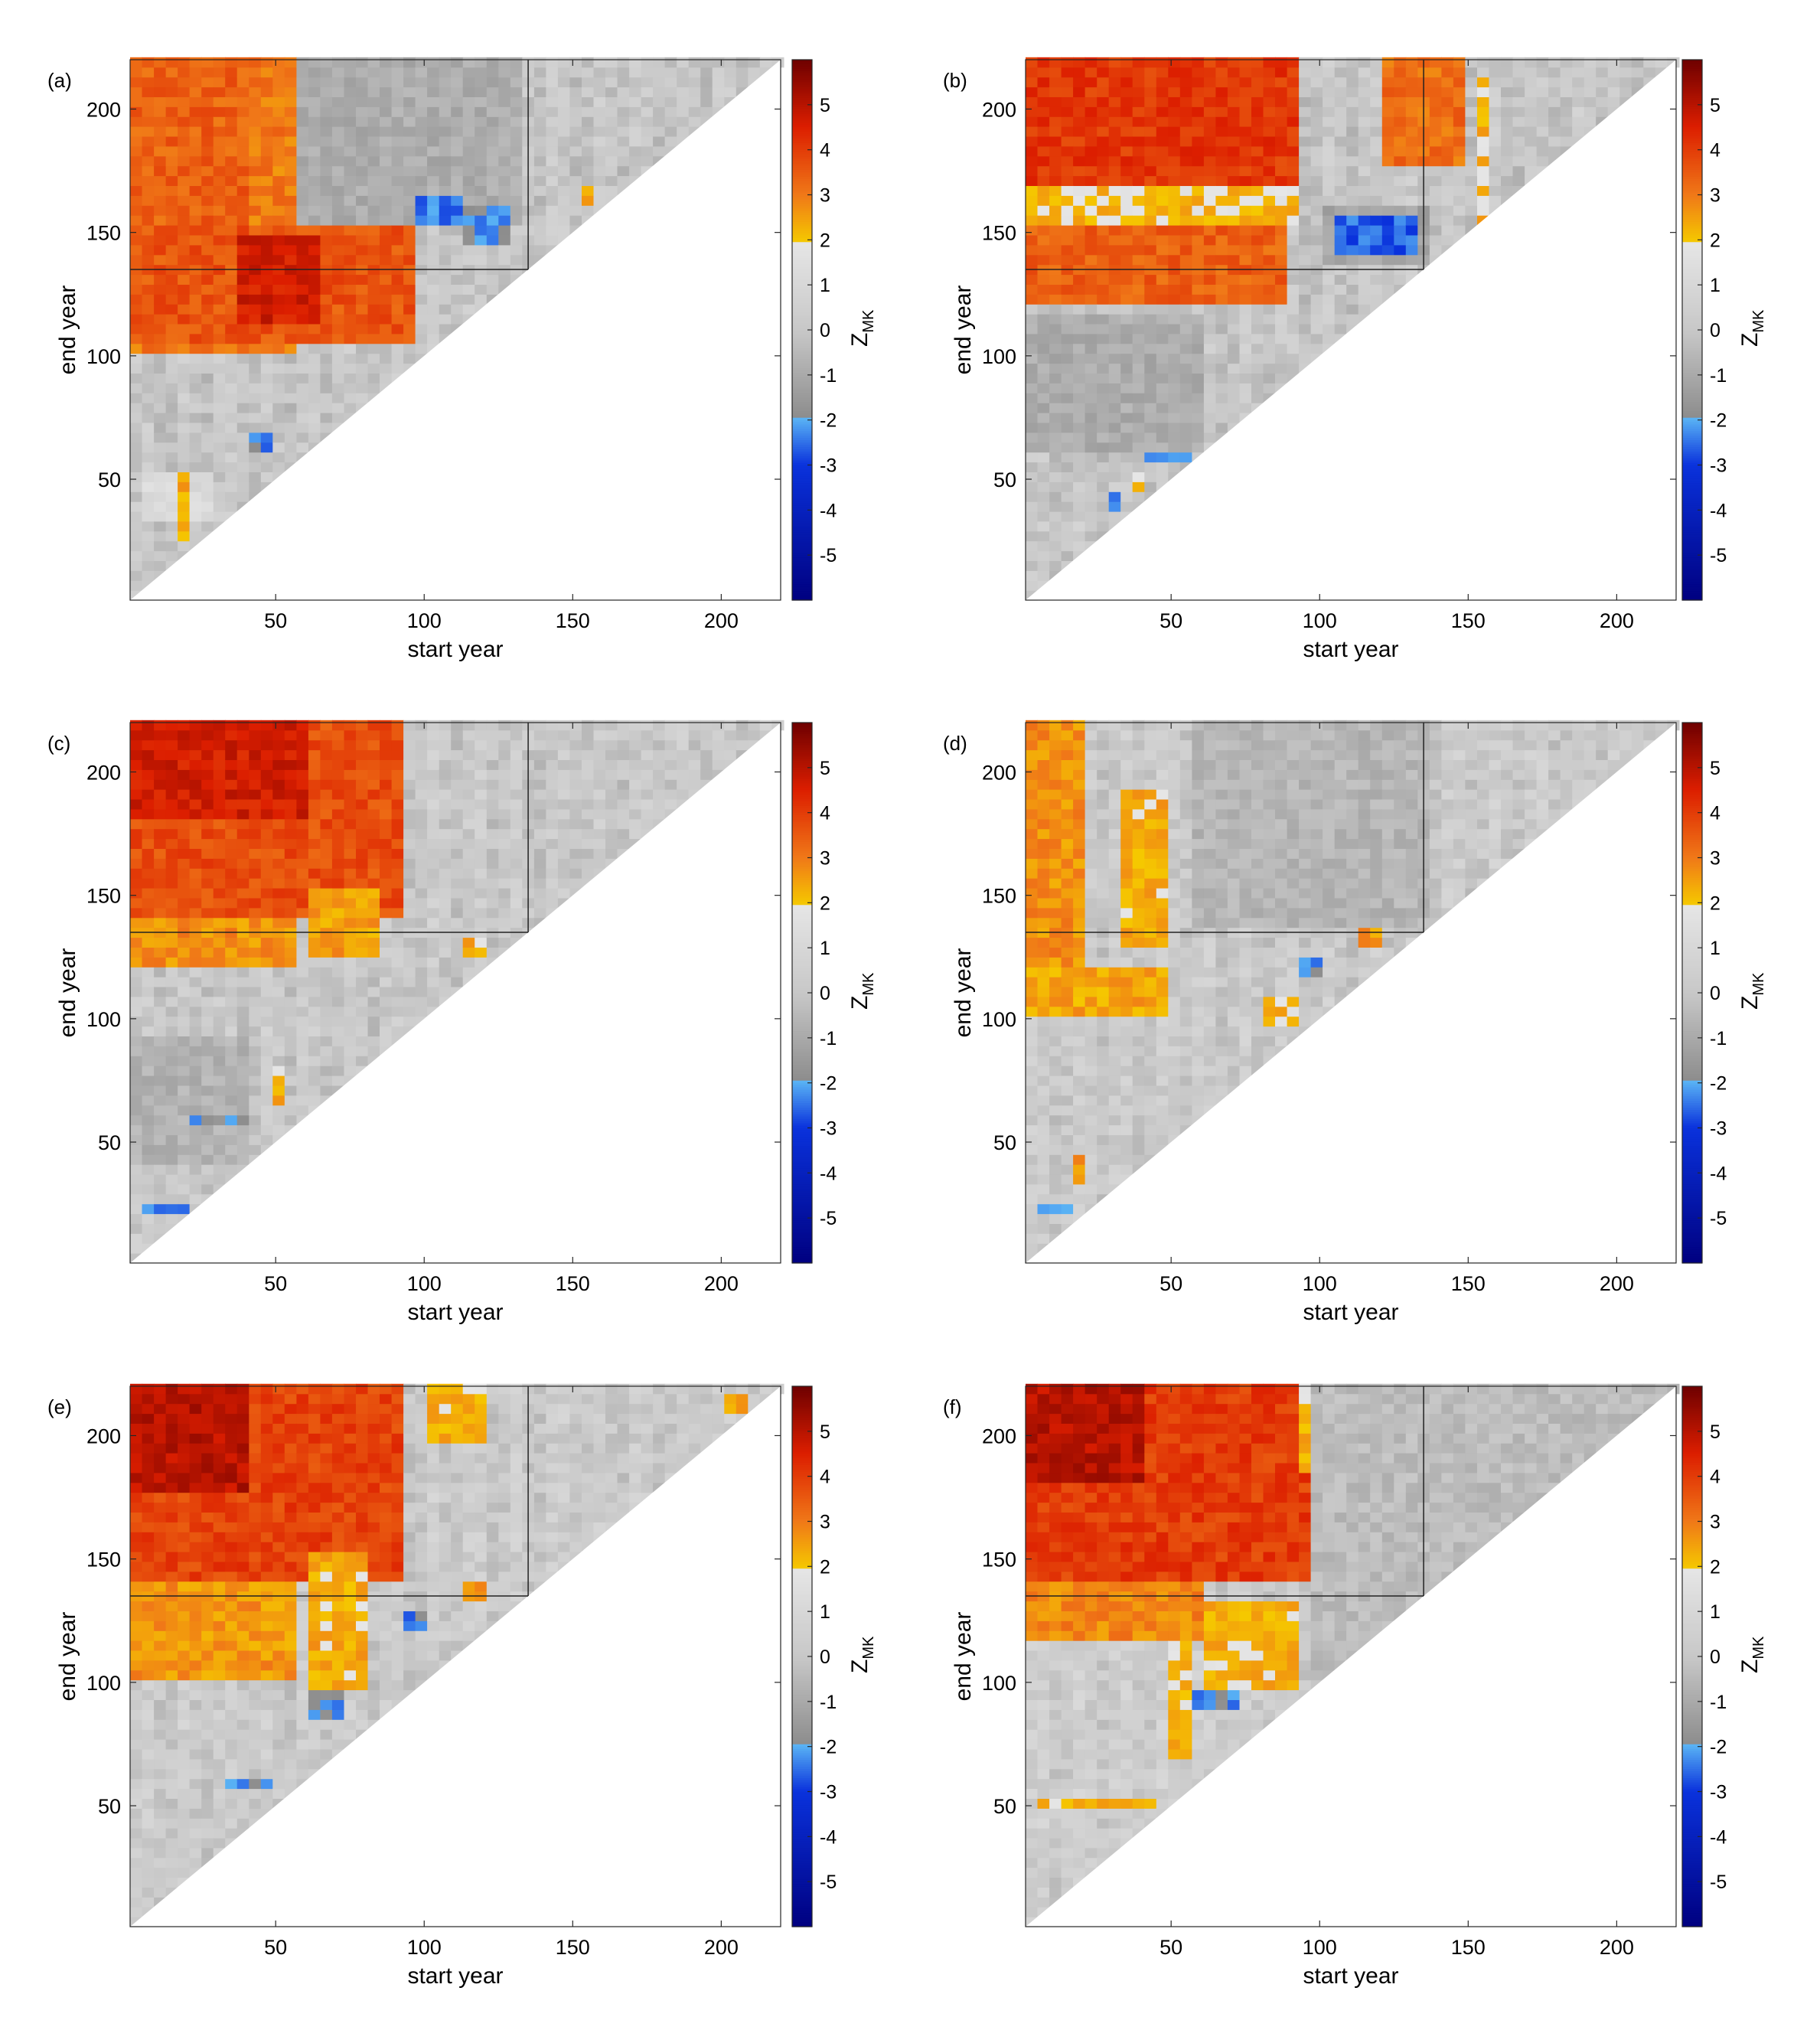 This screenshot has width=1820, height=2043. I want to click on x-tick-label: 50, so click(275, 620).